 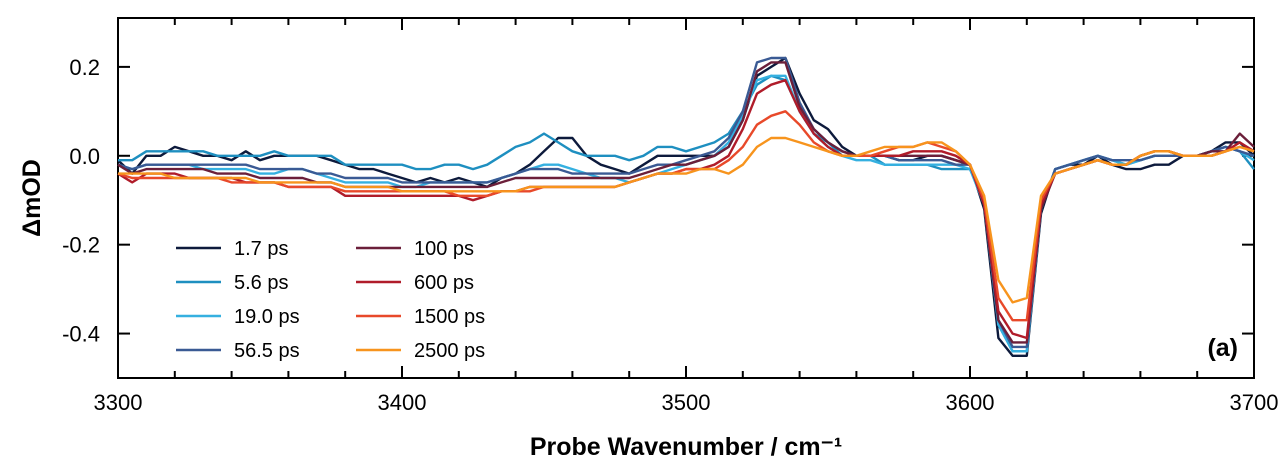 What do you see at coordinates (449, 351) in the screenshot?
I see `legend-label: 2500 ps` at bounding box center [449, 351].